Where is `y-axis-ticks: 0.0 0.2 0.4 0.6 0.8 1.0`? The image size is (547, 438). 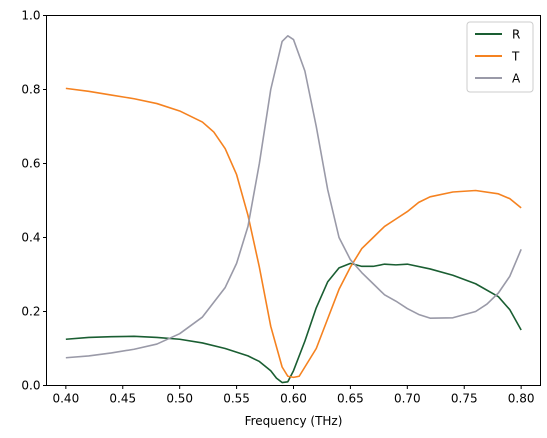 y-axis-ticks: 0.0 0.2 0.4 0.6 0.8 1.0 is located at coordinates (34, 201).